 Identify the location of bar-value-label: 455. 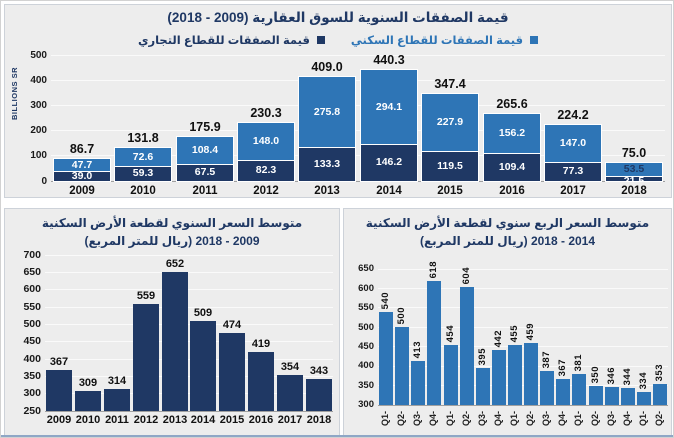
(514, 333).